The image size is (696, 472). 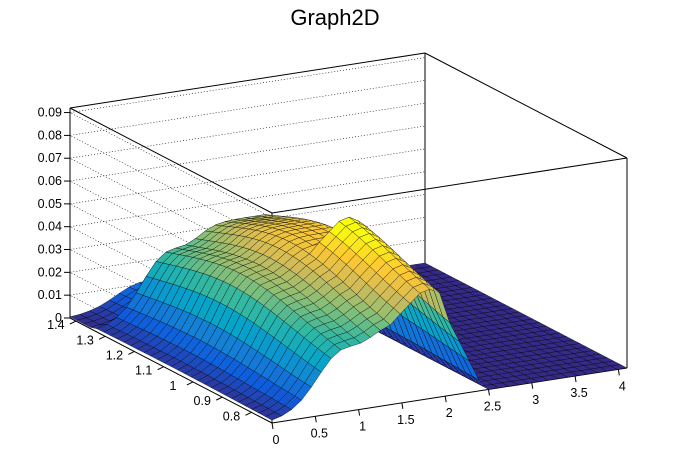 What do you see at coordinates (492, 406) in the screenshot?
I see `x-tick-label: 2.5` at bounding box center [492, 406].